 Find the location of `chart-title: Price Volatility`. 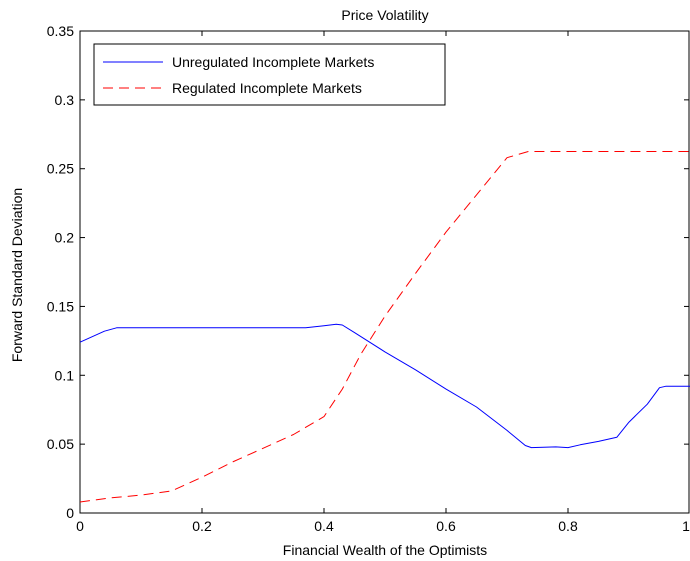

chart-title: Price Volatility is located at coordinates (384, 15).